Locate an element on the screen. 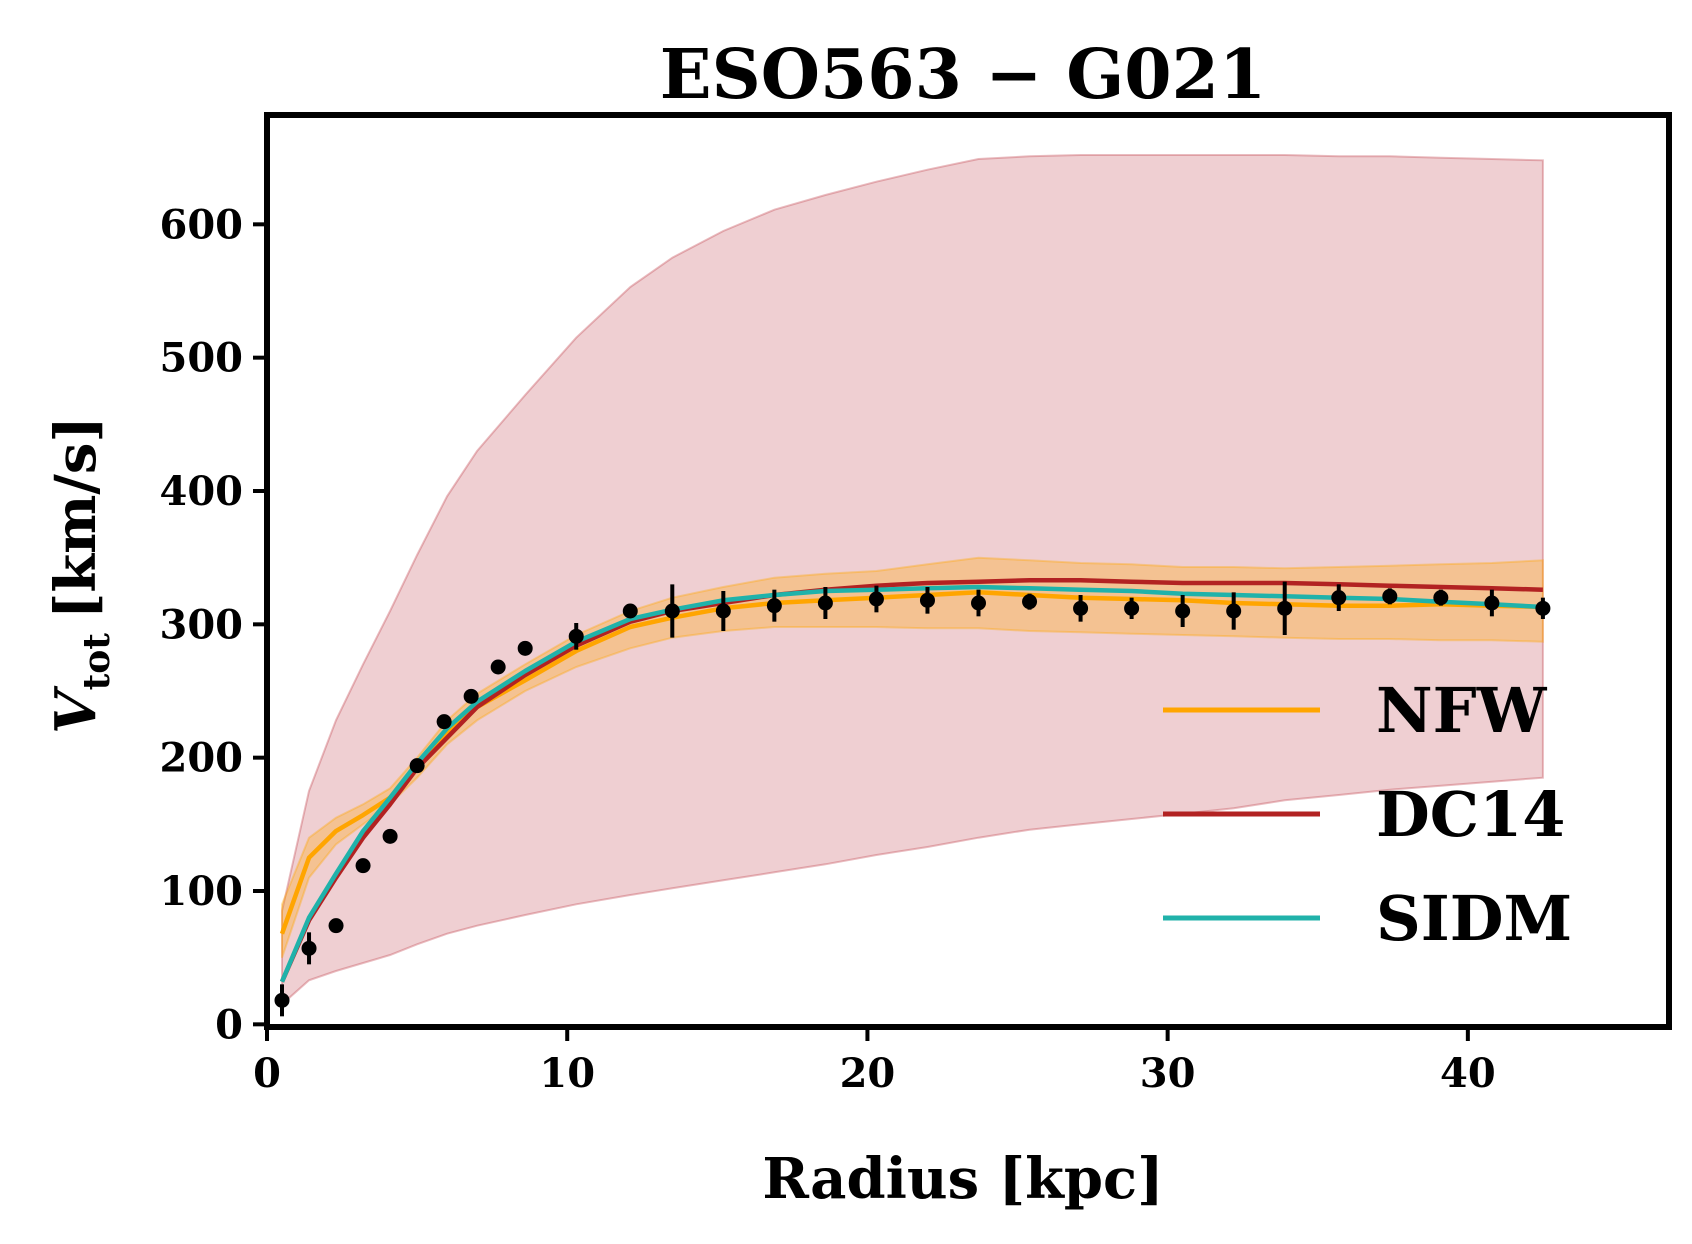 The image size is (1692, 1244). x-axis-label: Radius [kpc] is located at coordinates (962, 1179).